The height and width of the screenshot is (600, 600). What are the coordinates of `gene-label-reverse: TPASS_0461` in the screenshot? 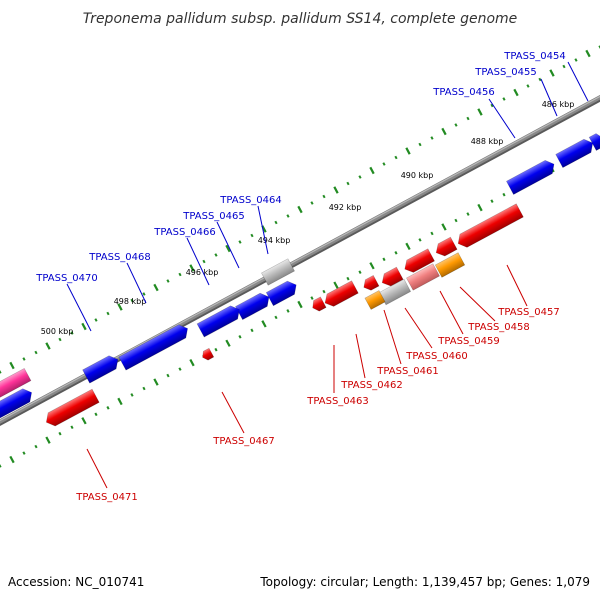 It's located at (407, 371).